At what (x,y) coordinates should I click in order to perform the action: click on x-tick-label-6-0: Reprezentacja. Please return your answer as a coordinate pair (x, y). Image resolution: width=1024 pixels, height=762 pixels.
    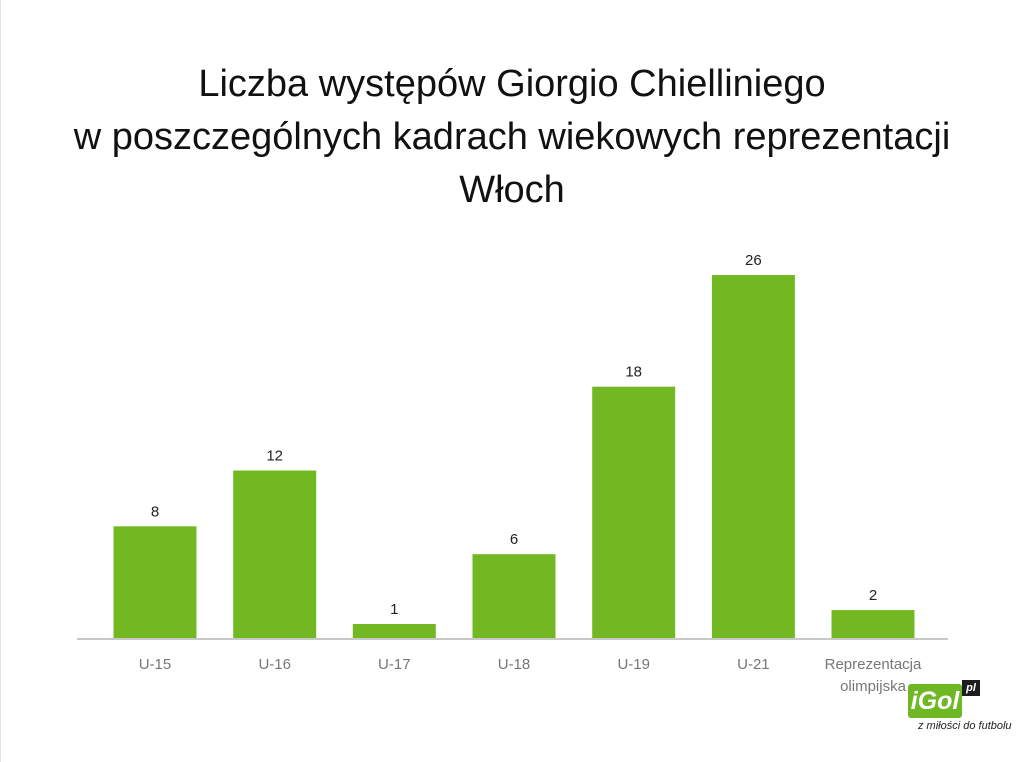
    Looking at the image, I should click on (873, 664).